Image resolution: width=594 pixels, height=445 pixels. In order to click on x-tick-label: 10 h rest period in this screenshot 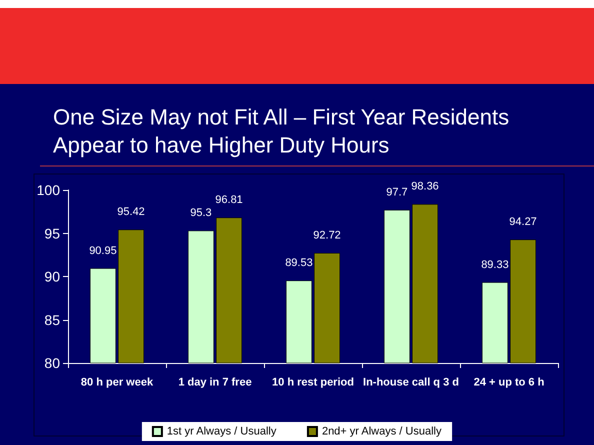, I will do `click(313, 382)`.